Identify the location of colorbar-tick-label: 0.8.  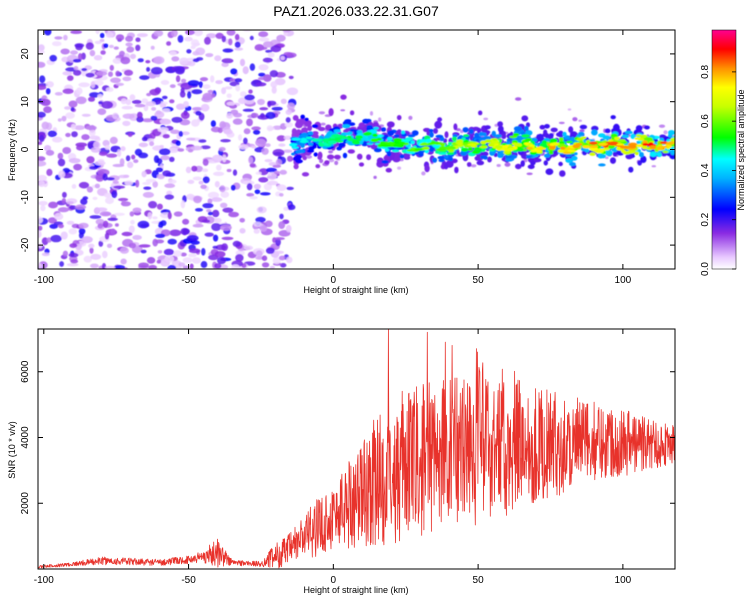
(705, 71).